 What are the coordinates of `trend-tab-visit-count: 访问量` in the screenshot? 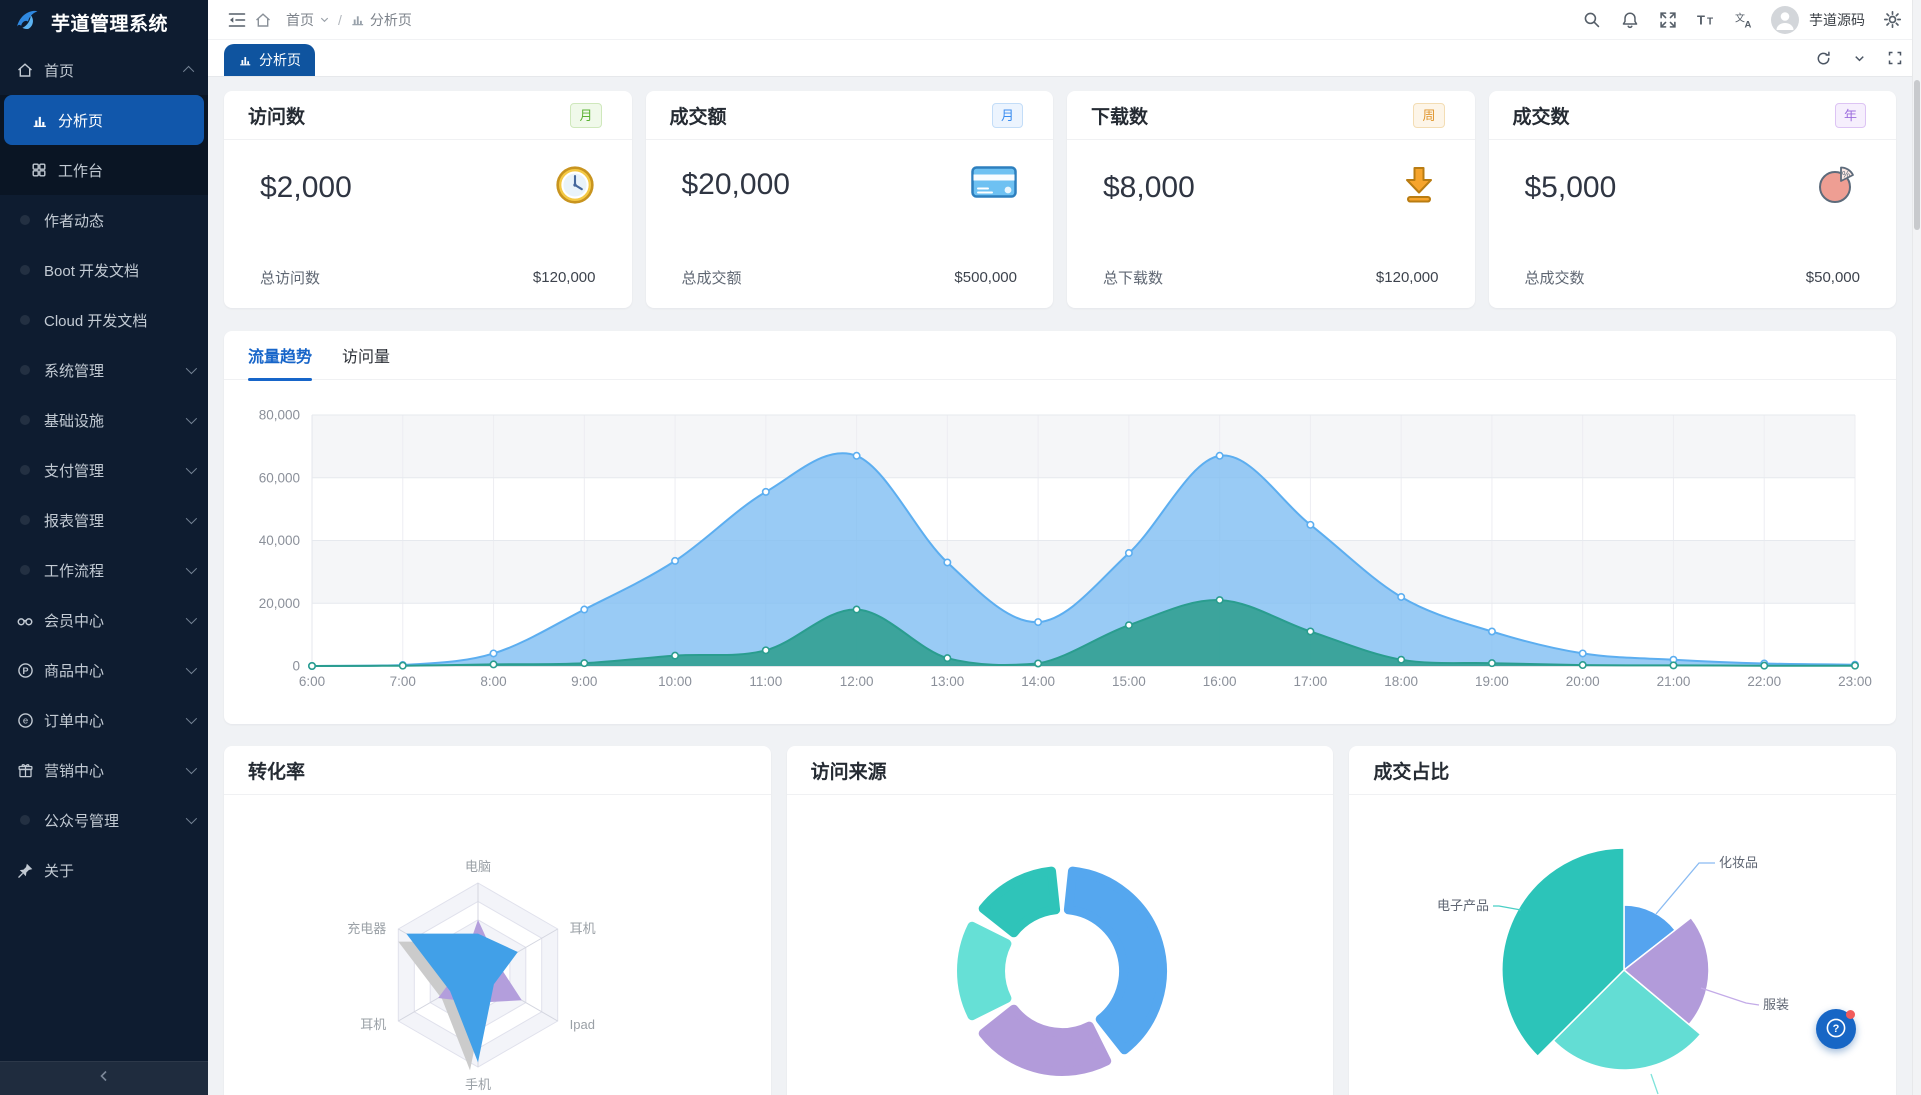 It's located at (366, 357).